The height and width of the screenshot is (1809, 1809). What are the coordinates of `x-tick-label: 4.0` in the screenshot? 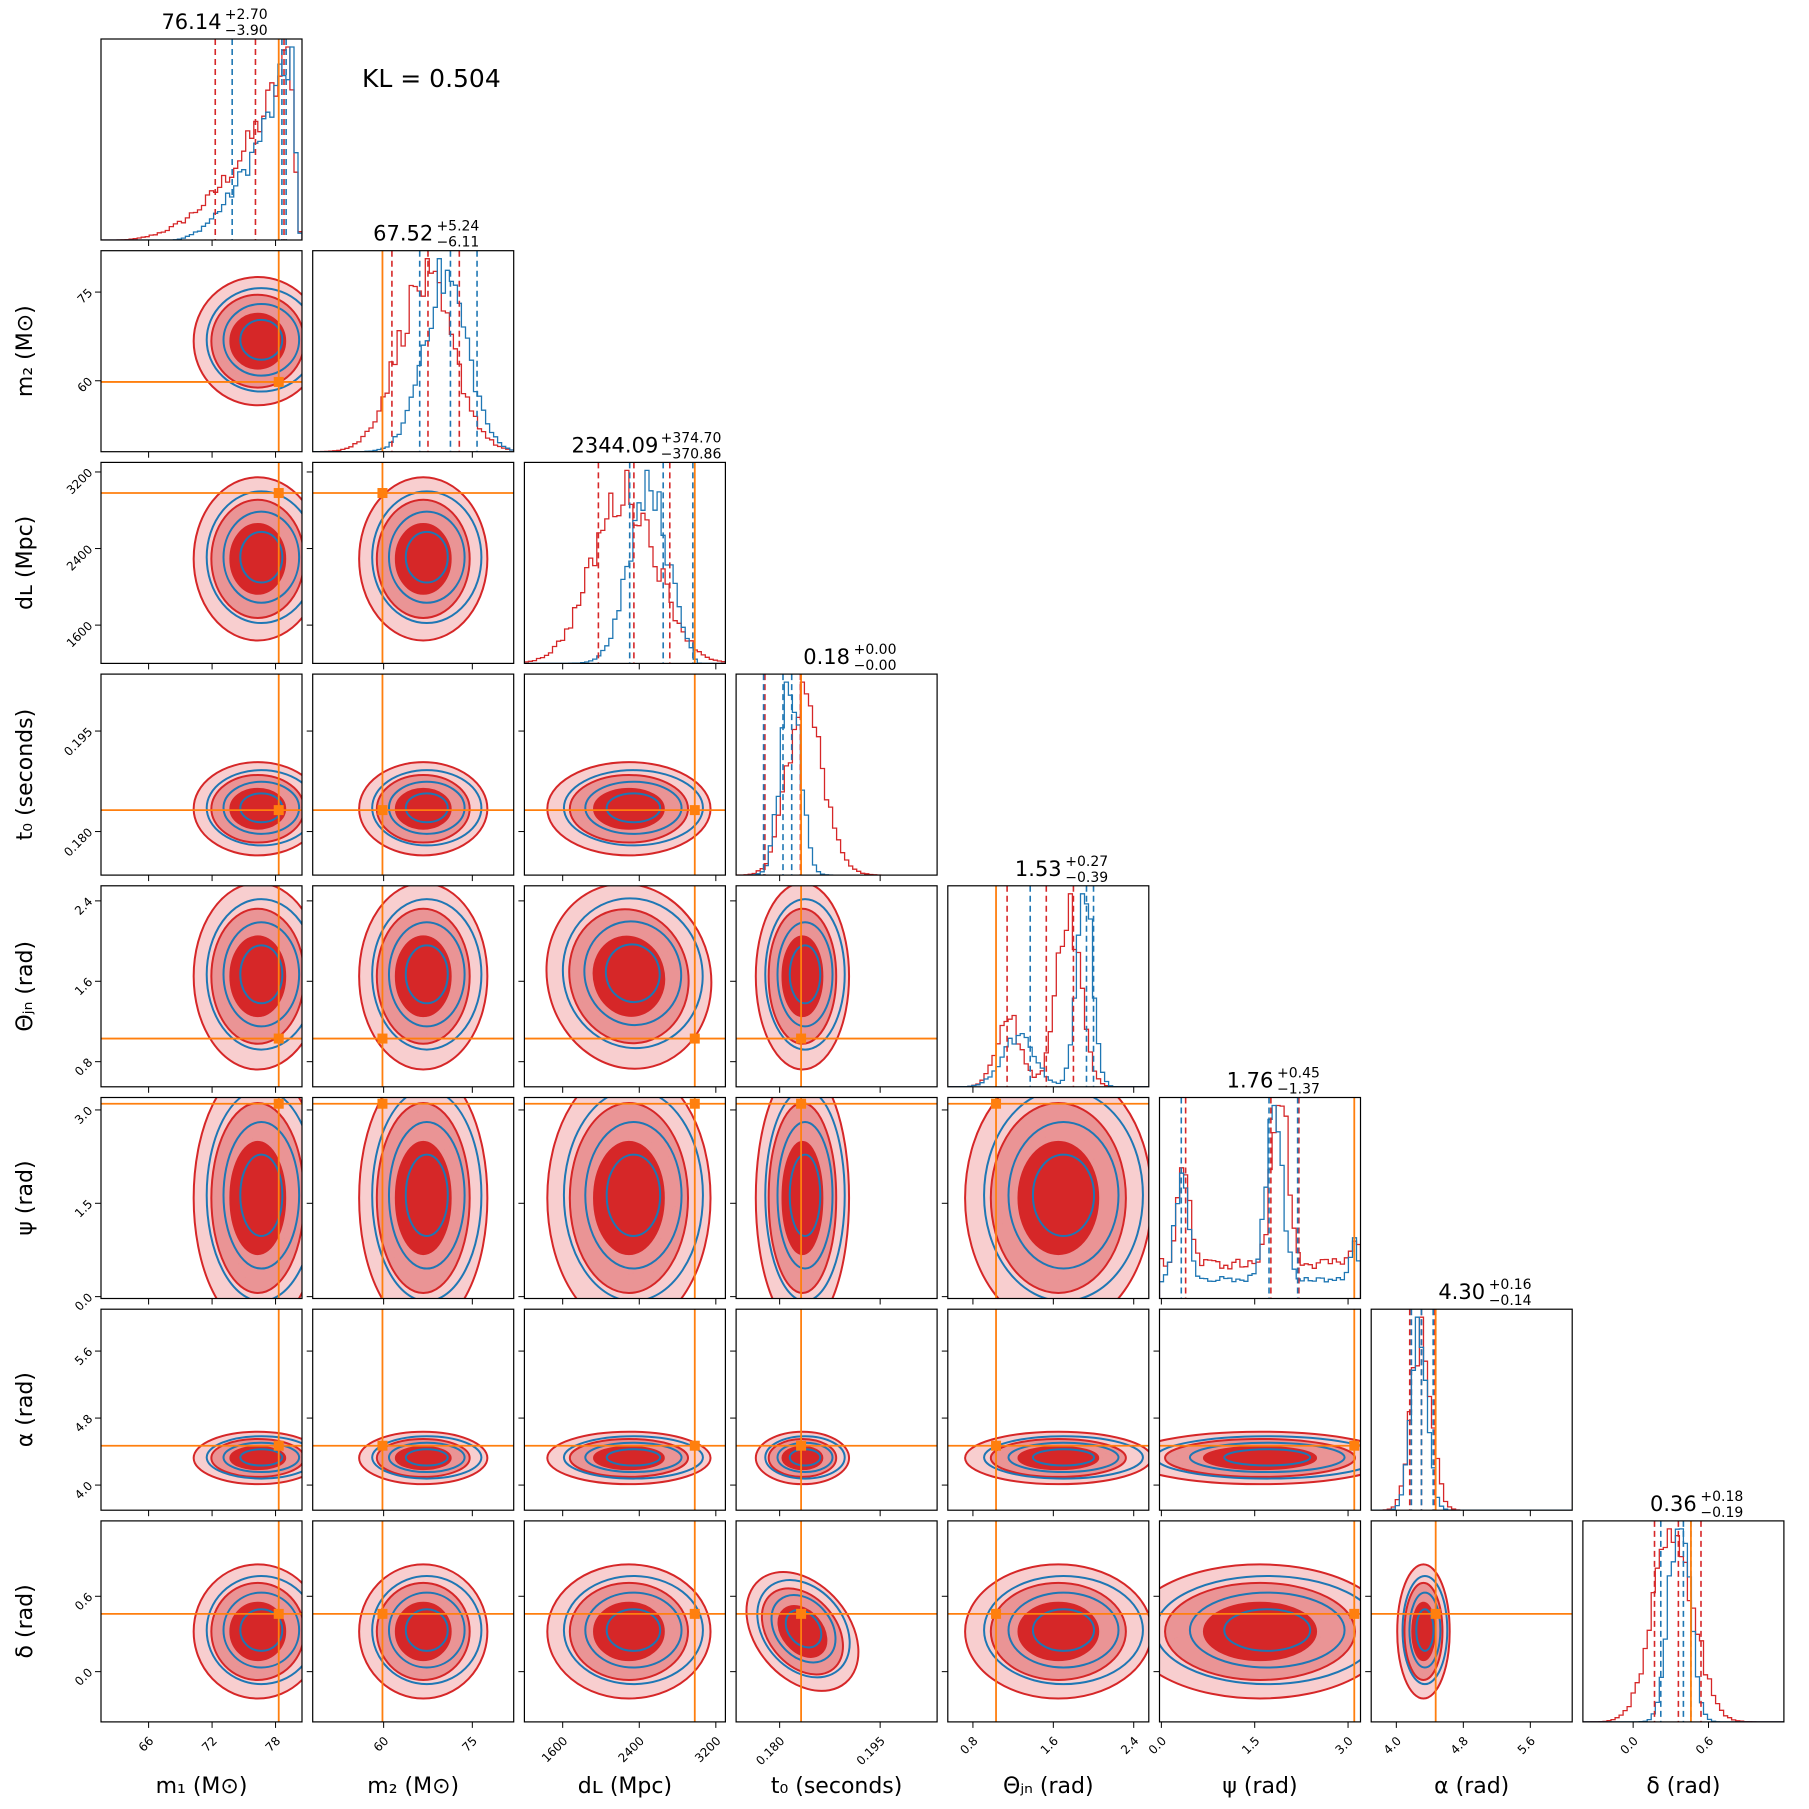 It's located at (1392, 1745).